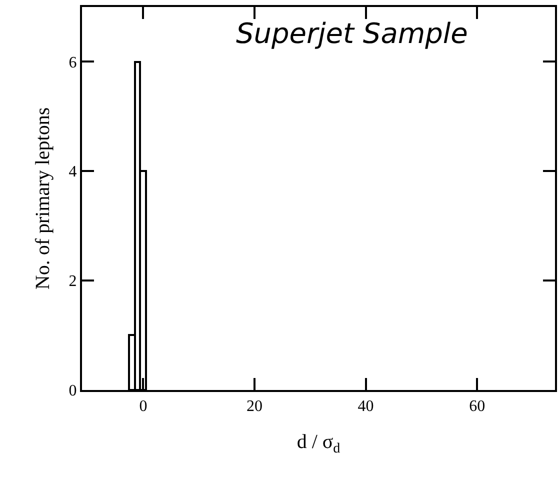 The width and height of the screenshot is (559, 477). What do you see at coordinates (72, 172) in the screenshot?
I see `y-tick-label: 4` at bounding box center [72, 172].